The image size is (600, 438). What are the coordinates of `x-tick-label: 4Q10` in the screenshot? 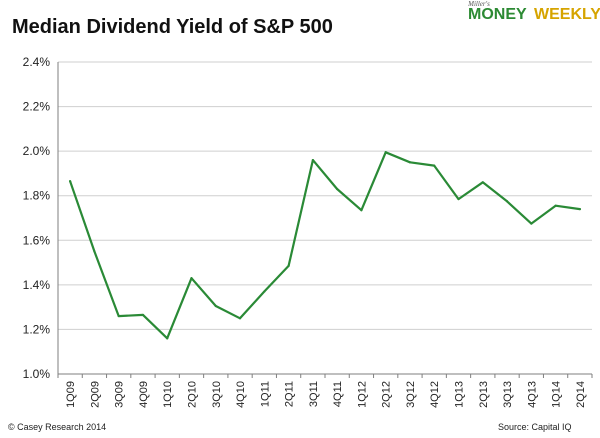 It's located at (241, 394).